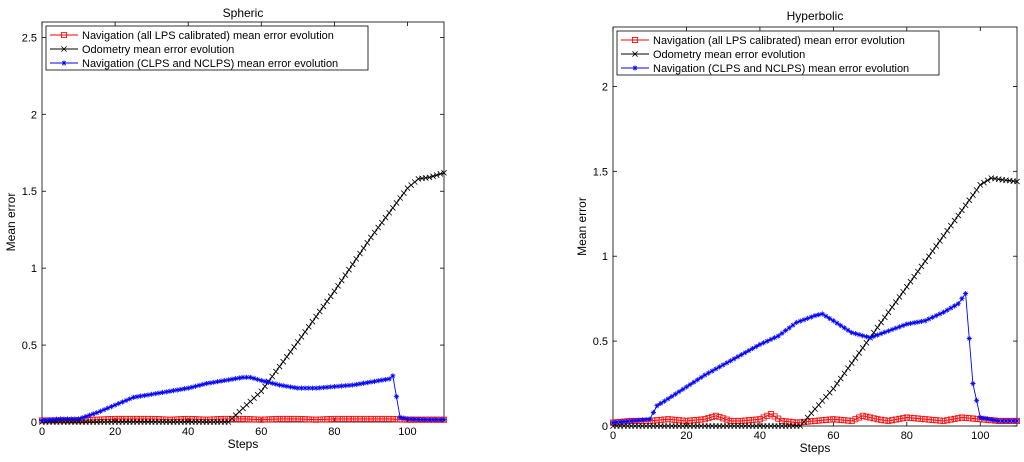 Image resolution: width=1024 pixels, height=462 pixels. What do you see at coordinates (243, 444) in the screenshot?
I see `x-axis-label: Steps` at bounding box center [243, 444].